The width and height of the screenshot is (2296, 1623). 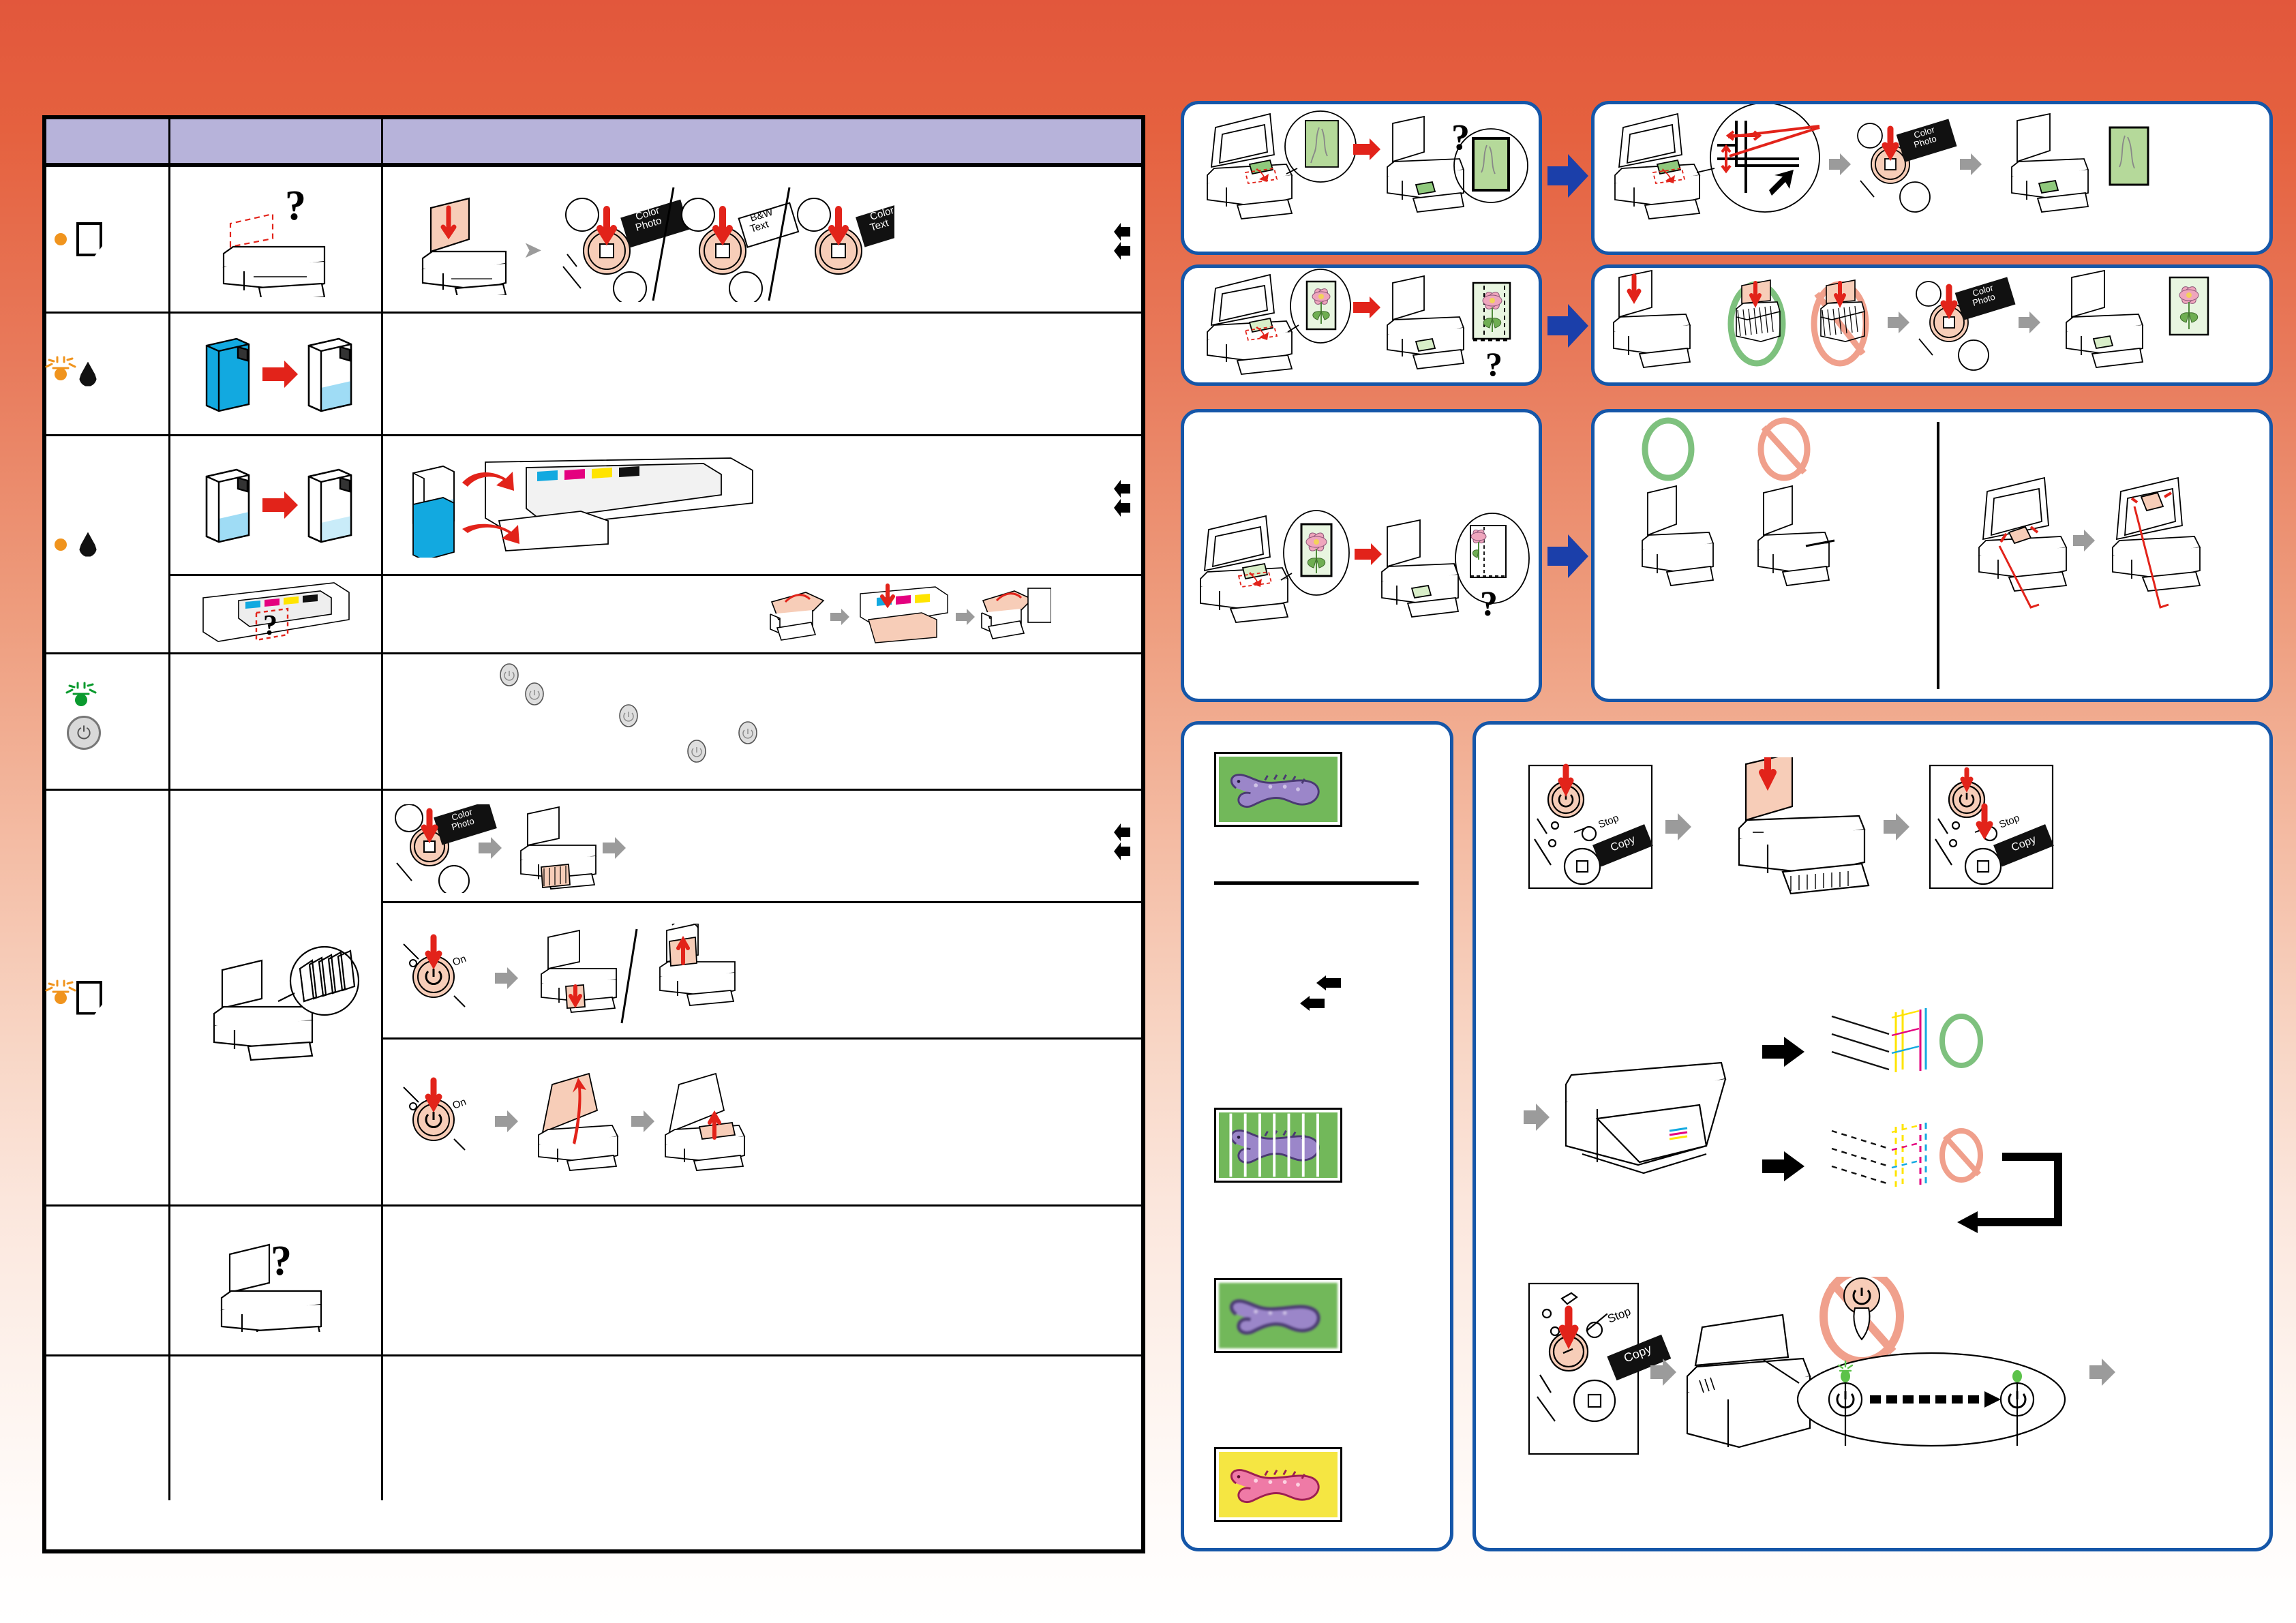 What do you see at coordinates (762, 374) in the screenshot?
I see `solution-ink-low` at bounding box center [762, 374].